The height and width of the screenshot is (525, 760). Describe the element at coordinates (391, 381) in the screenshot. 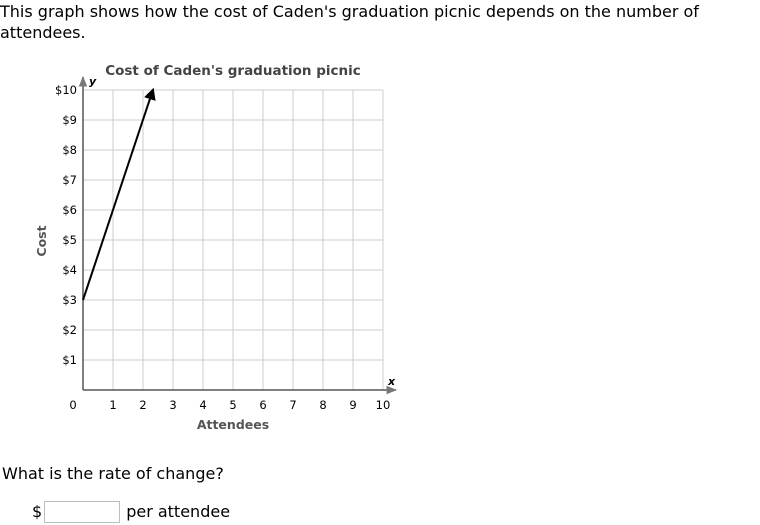

I see `x-axis-letter: x` at that location.